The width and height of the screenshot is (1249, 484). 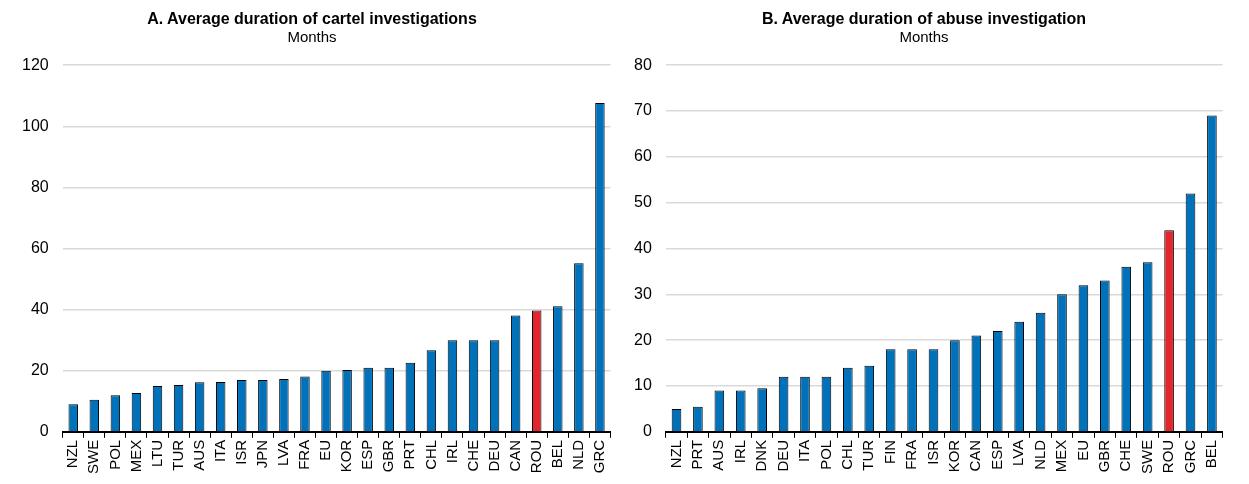 I want to click on chart-title: A. Average duration of cartel investigations, so click(x=312, y=19).